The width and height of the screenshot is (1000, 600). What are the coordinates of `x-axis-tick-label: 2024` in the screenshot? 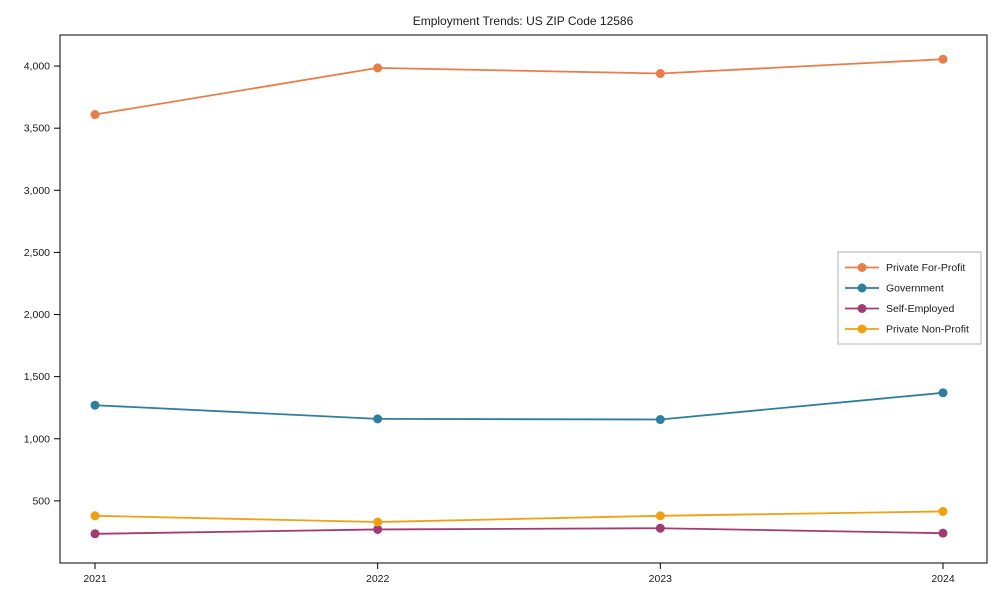 It's located at (943, 579).